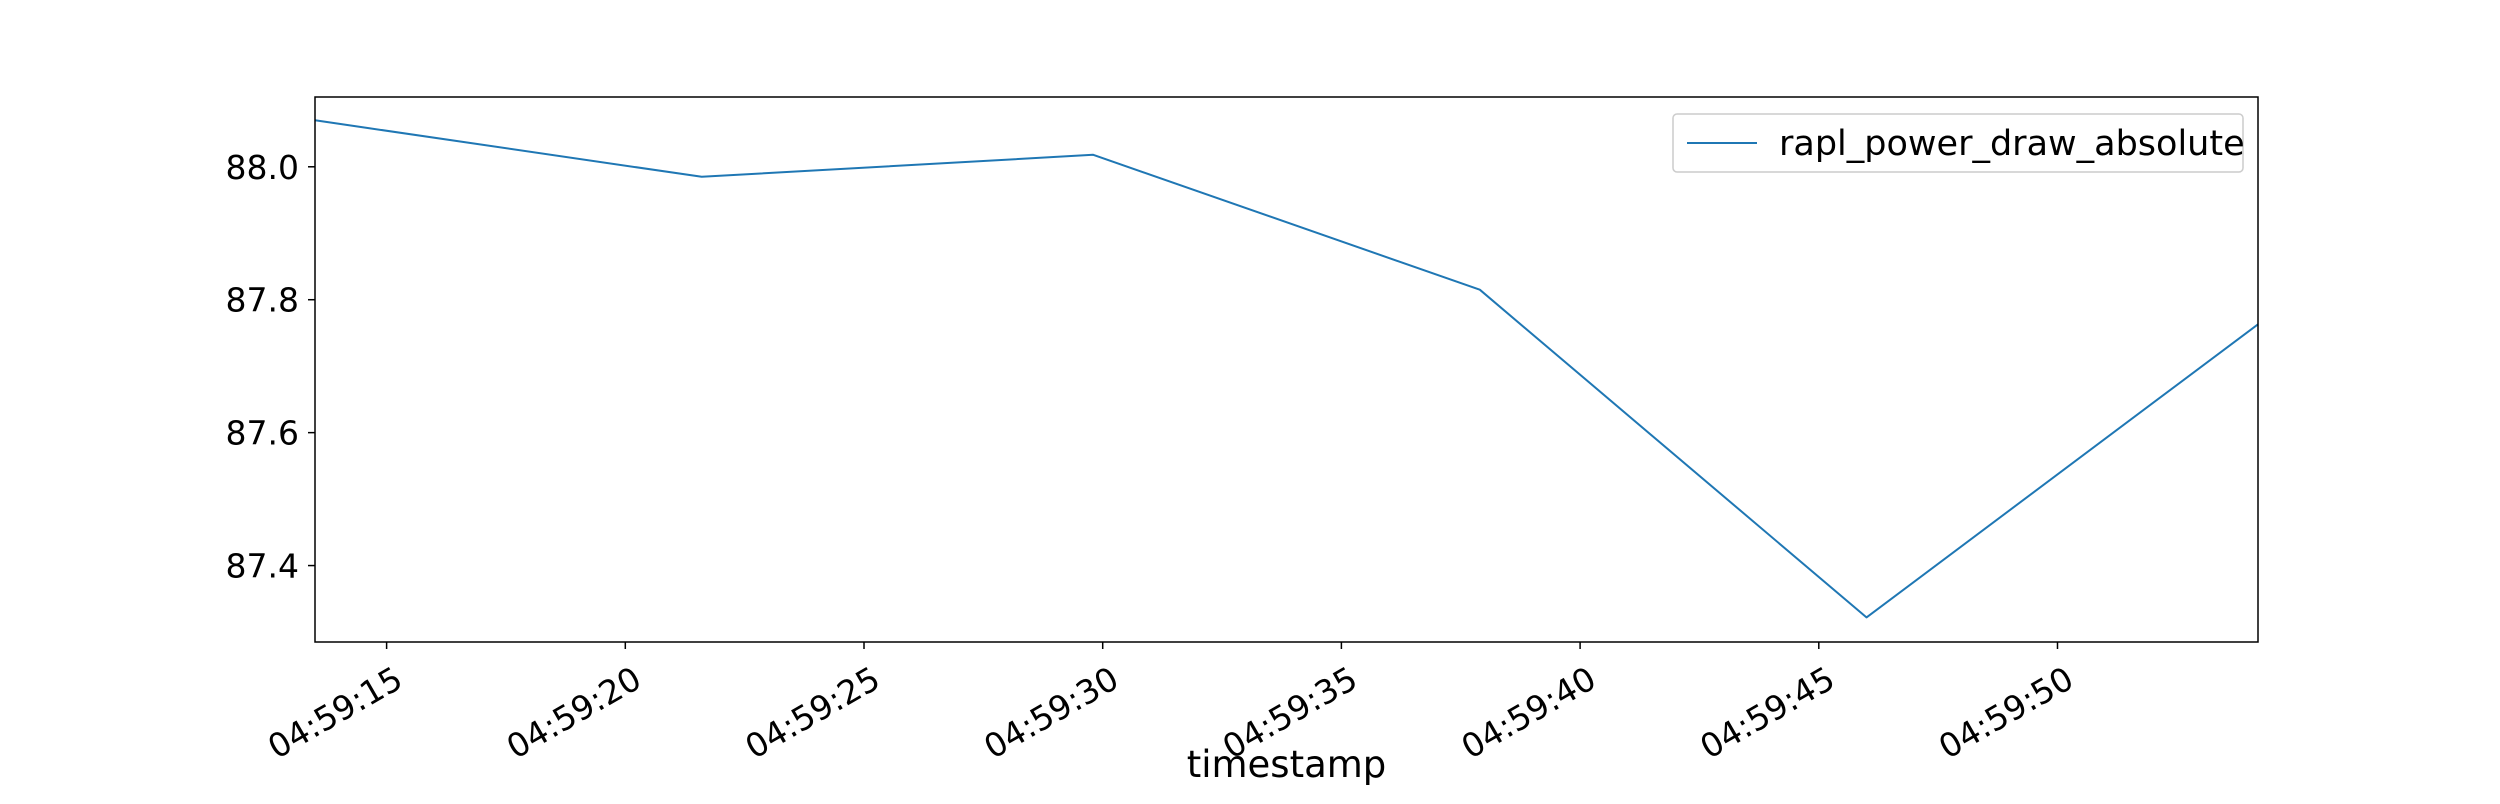  I want to click on y-tick-label: 87.6, so click(262, 433).